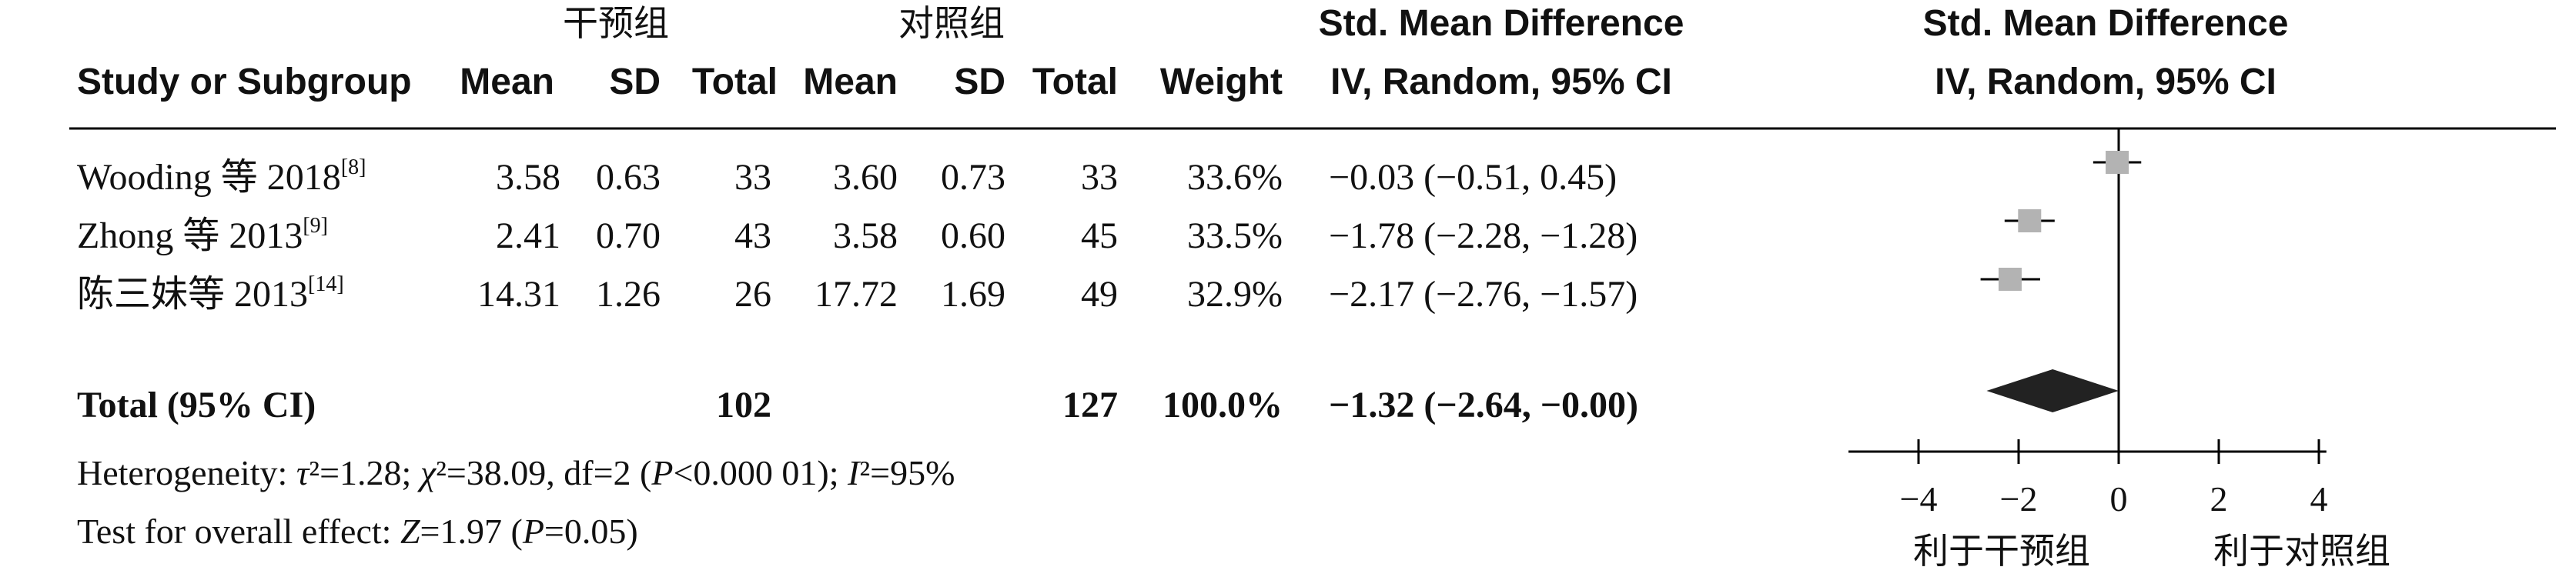 Image resolution: width=2576 pixels, height=577 pixels. I want to click on group1-header: 干预组, so click(616, 23).